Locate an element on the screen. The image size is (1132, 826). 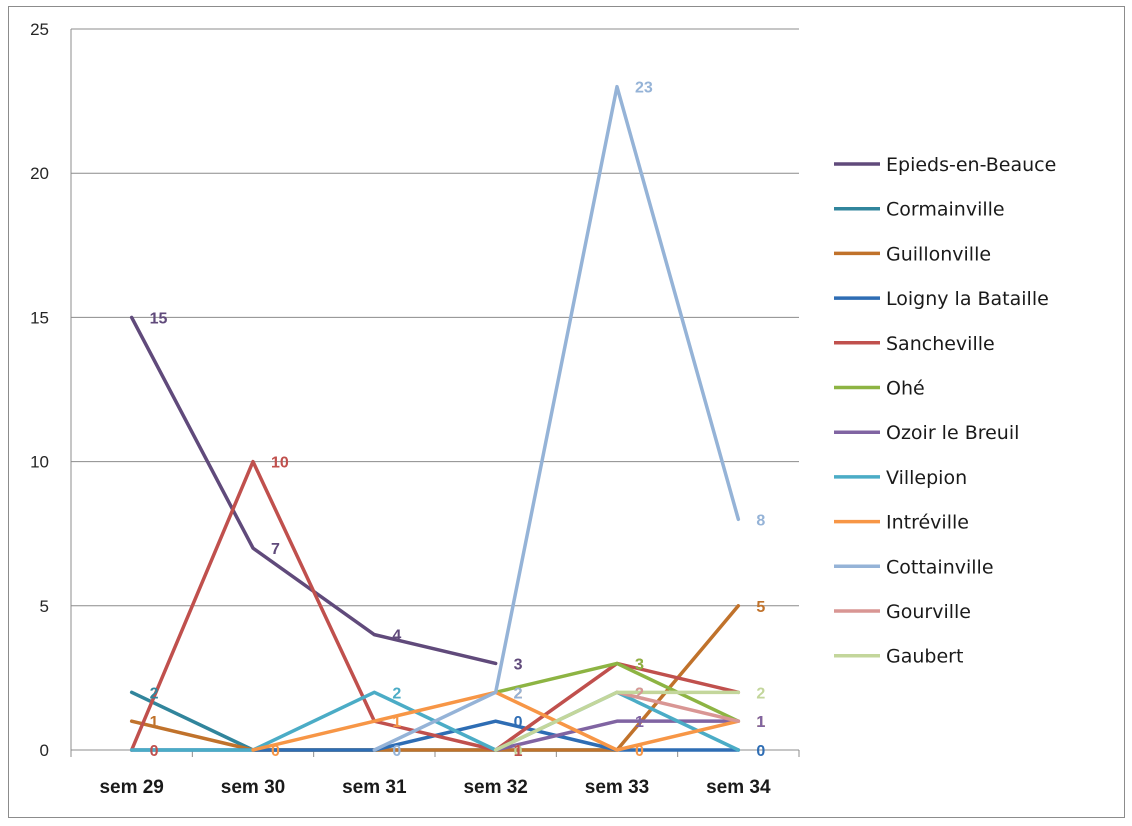
legend-item: Sancheville is located at coordinates (914, 344).